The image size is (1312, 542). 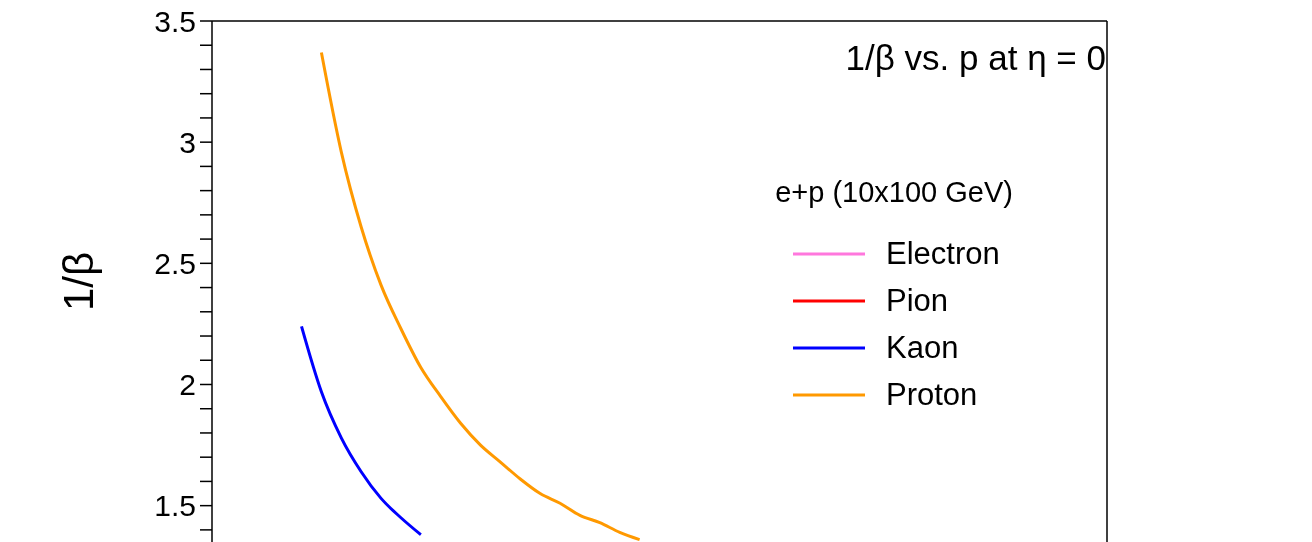 I want to click on line-series, so click(x=361, y=430).